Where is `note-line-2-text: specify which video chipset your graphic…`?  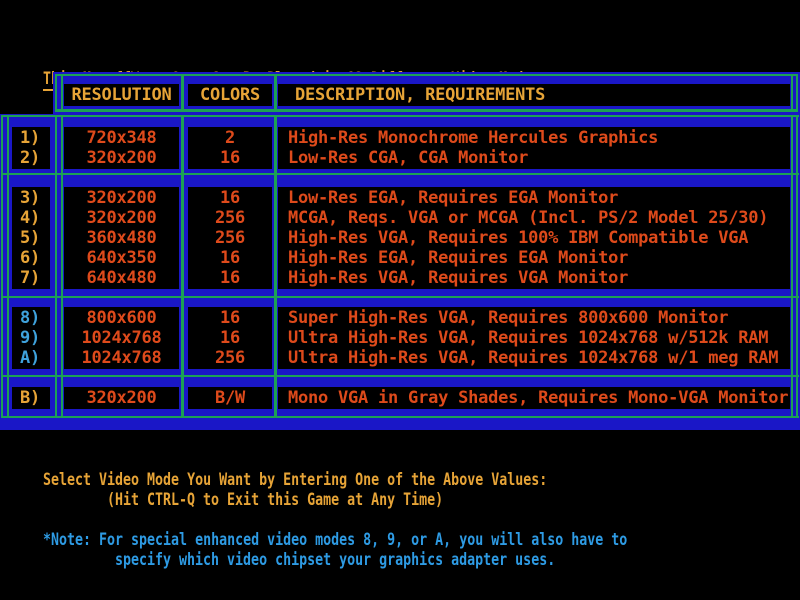 note-line-2-text: specify which video chipset your graphic… is located at coordinates (335, 560).